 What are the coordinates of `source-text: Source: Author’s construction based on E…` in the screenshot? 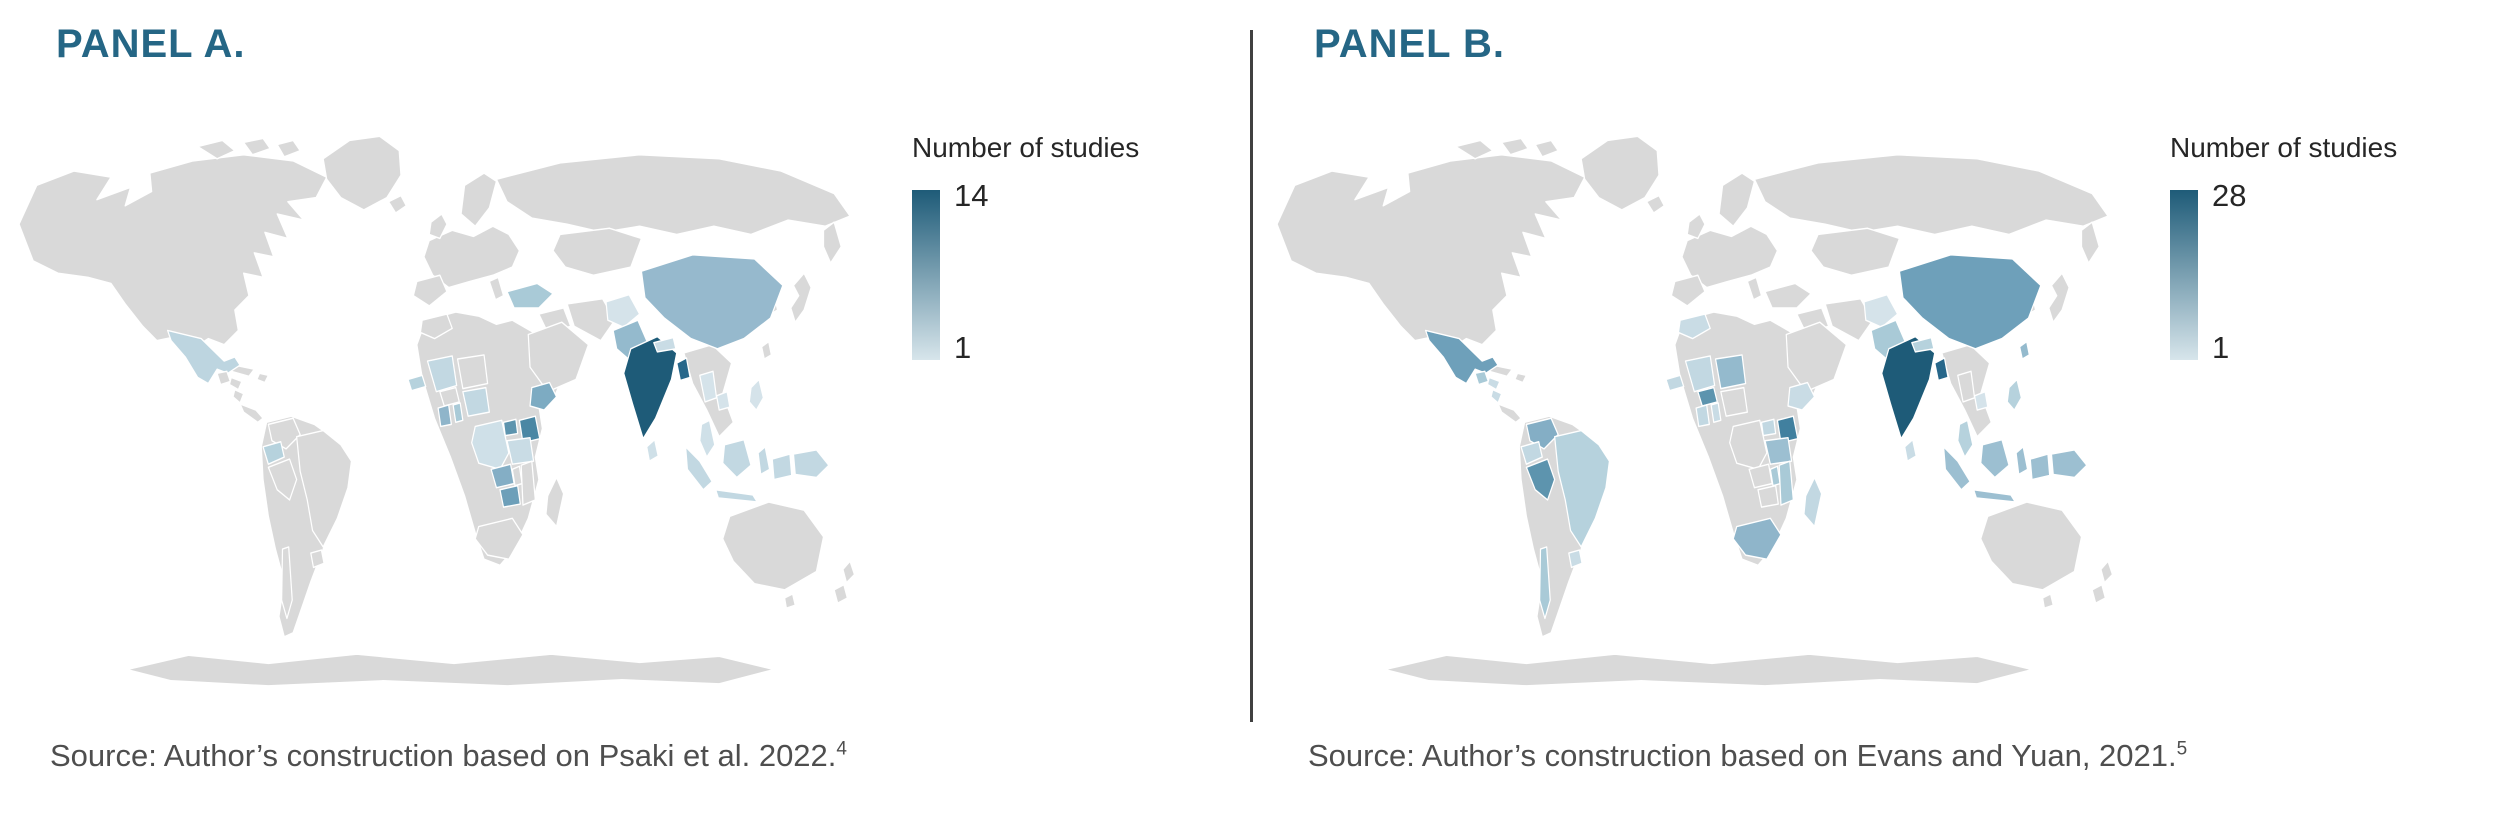 It's located at (1742, 755).